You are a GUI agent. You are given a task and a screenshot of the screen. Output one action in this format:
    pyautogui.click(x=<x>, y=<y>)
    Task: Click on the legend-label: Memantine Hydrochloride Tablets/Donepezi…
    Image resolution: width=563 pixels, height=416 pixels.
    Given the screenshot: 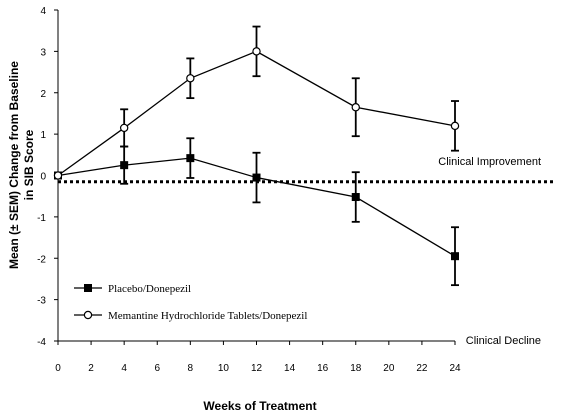 What is the action you would take?
    pyautogui.click(x=207, y=316)
    